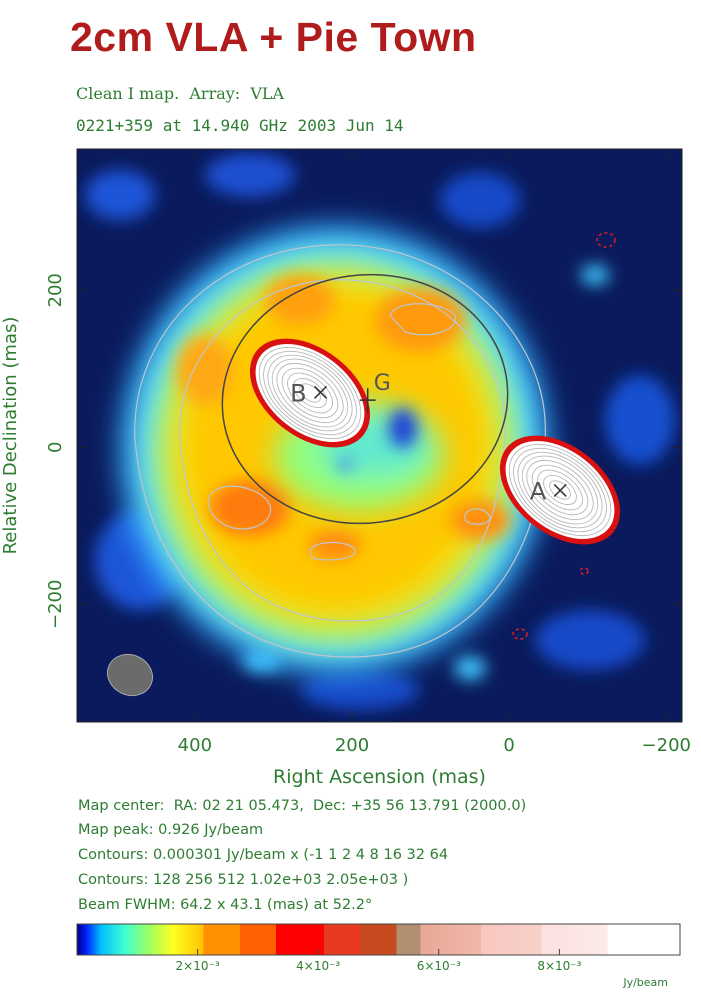 The image size is (701, 993). I want to click on y-tick-label: −200, so click(55, 604).